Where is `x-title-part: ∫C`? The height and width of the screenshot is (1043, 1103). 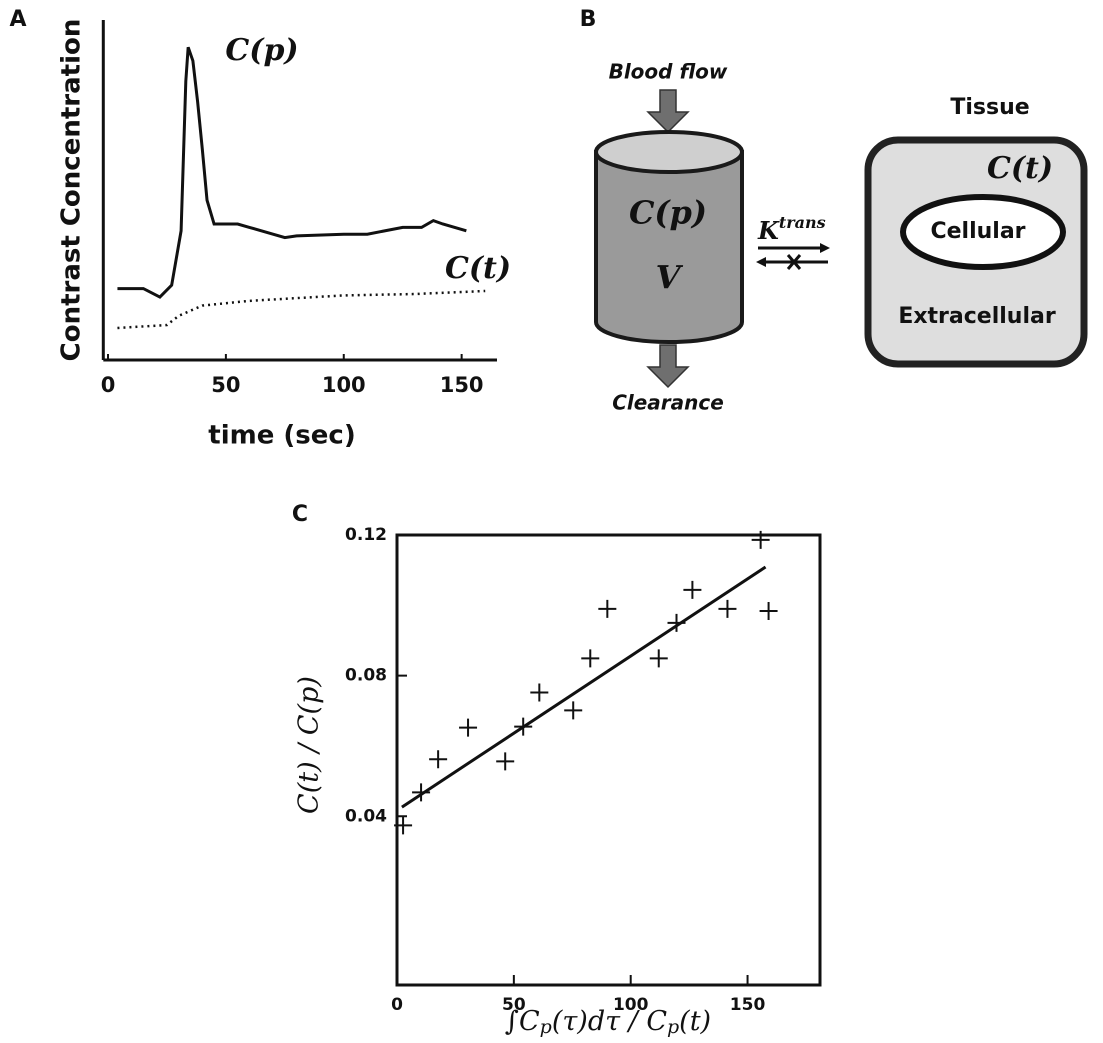 x-title-part: ∫C is located at coordinates (522, 1021).